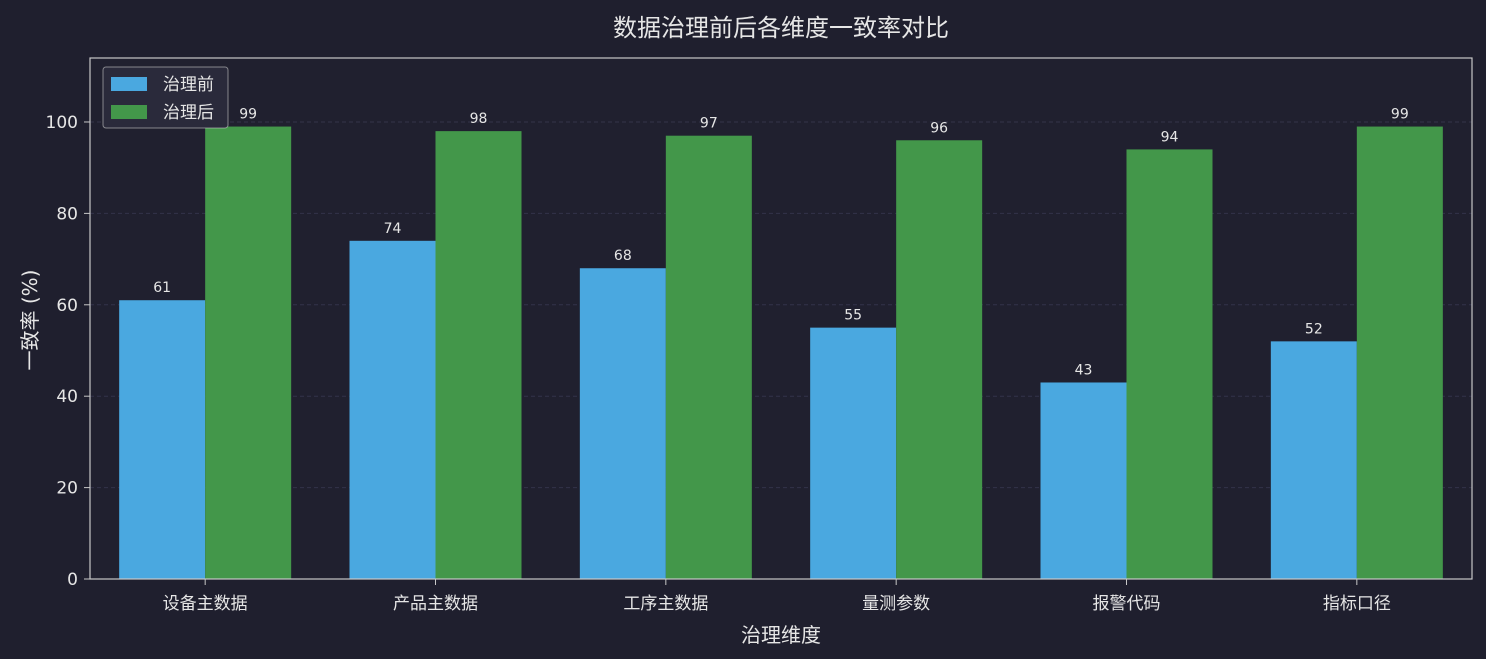 Image resolution: width=1486 pixels, height=659 pixels. What do you see at coordinates (479, 119) in the screenshot?
I see `bar-value-label: 98` at bounding box center [479, 119].